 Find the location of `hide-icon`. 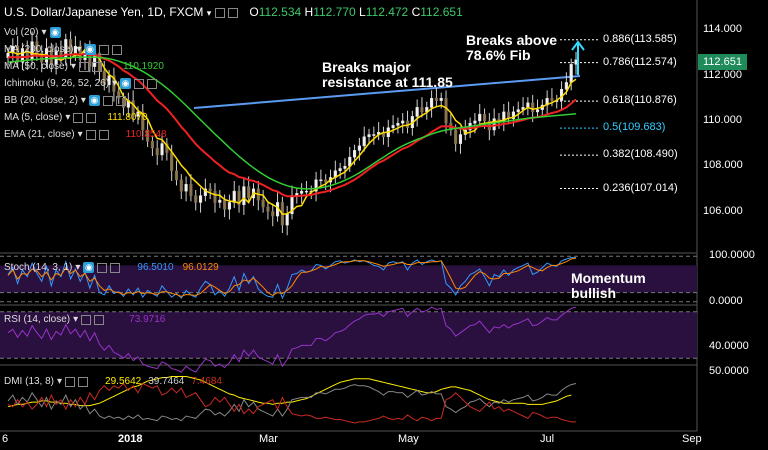

hide-icon is located at coordinates (233, 12).